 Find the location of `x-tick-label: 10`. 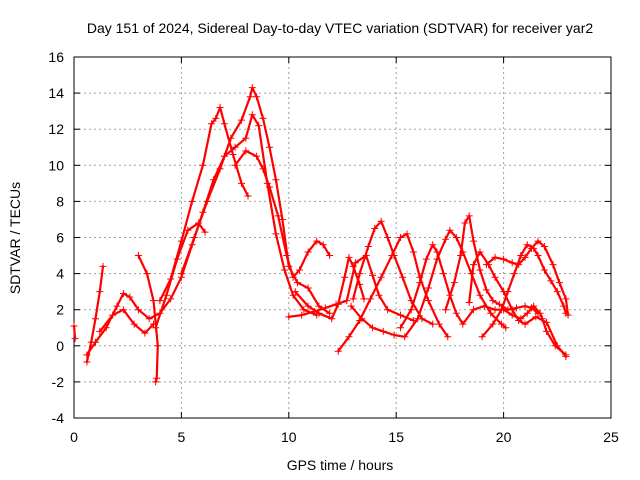

x-tick-label: 10 is located at coordinates (289, 437).